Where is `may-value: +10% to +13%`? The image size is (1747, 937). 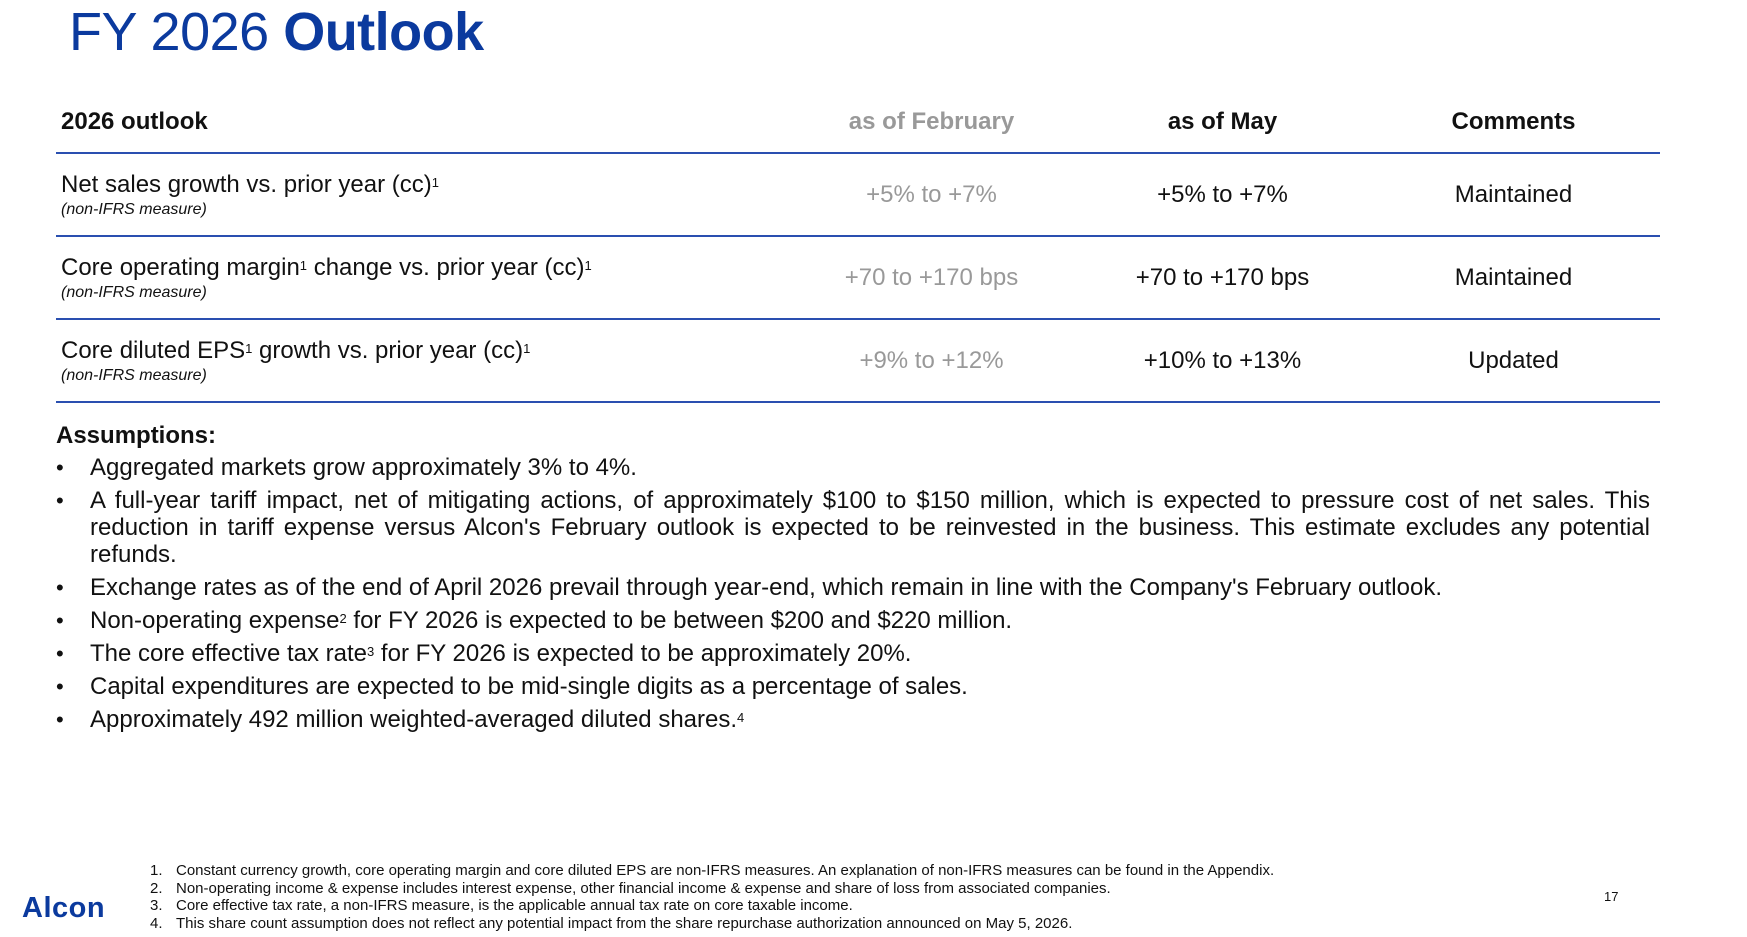
may-value: +10% to +13% is located at coordinates (1222, 360).